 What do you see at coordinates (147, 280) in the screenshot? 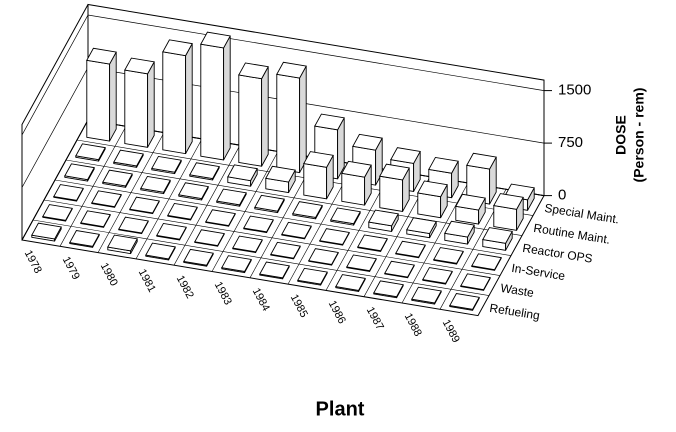
I see `x-tick-label: 1981` at bounding box center [147, 280].